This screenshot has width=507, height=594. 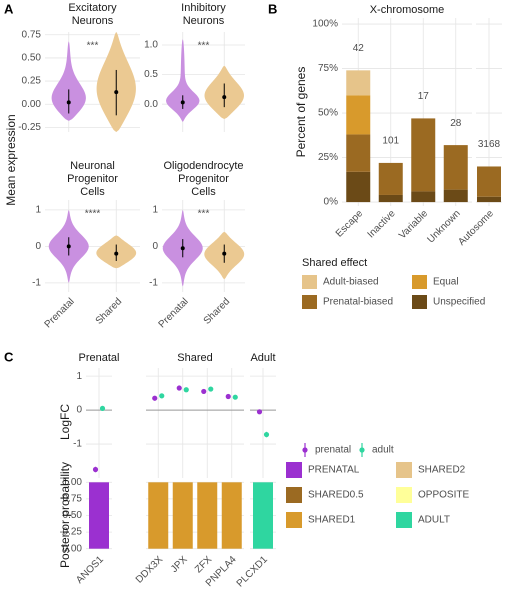 What do you see at coordinates (93, 214) in the screenshot?
I see `significance: ****` at bounding box center [93, 214].